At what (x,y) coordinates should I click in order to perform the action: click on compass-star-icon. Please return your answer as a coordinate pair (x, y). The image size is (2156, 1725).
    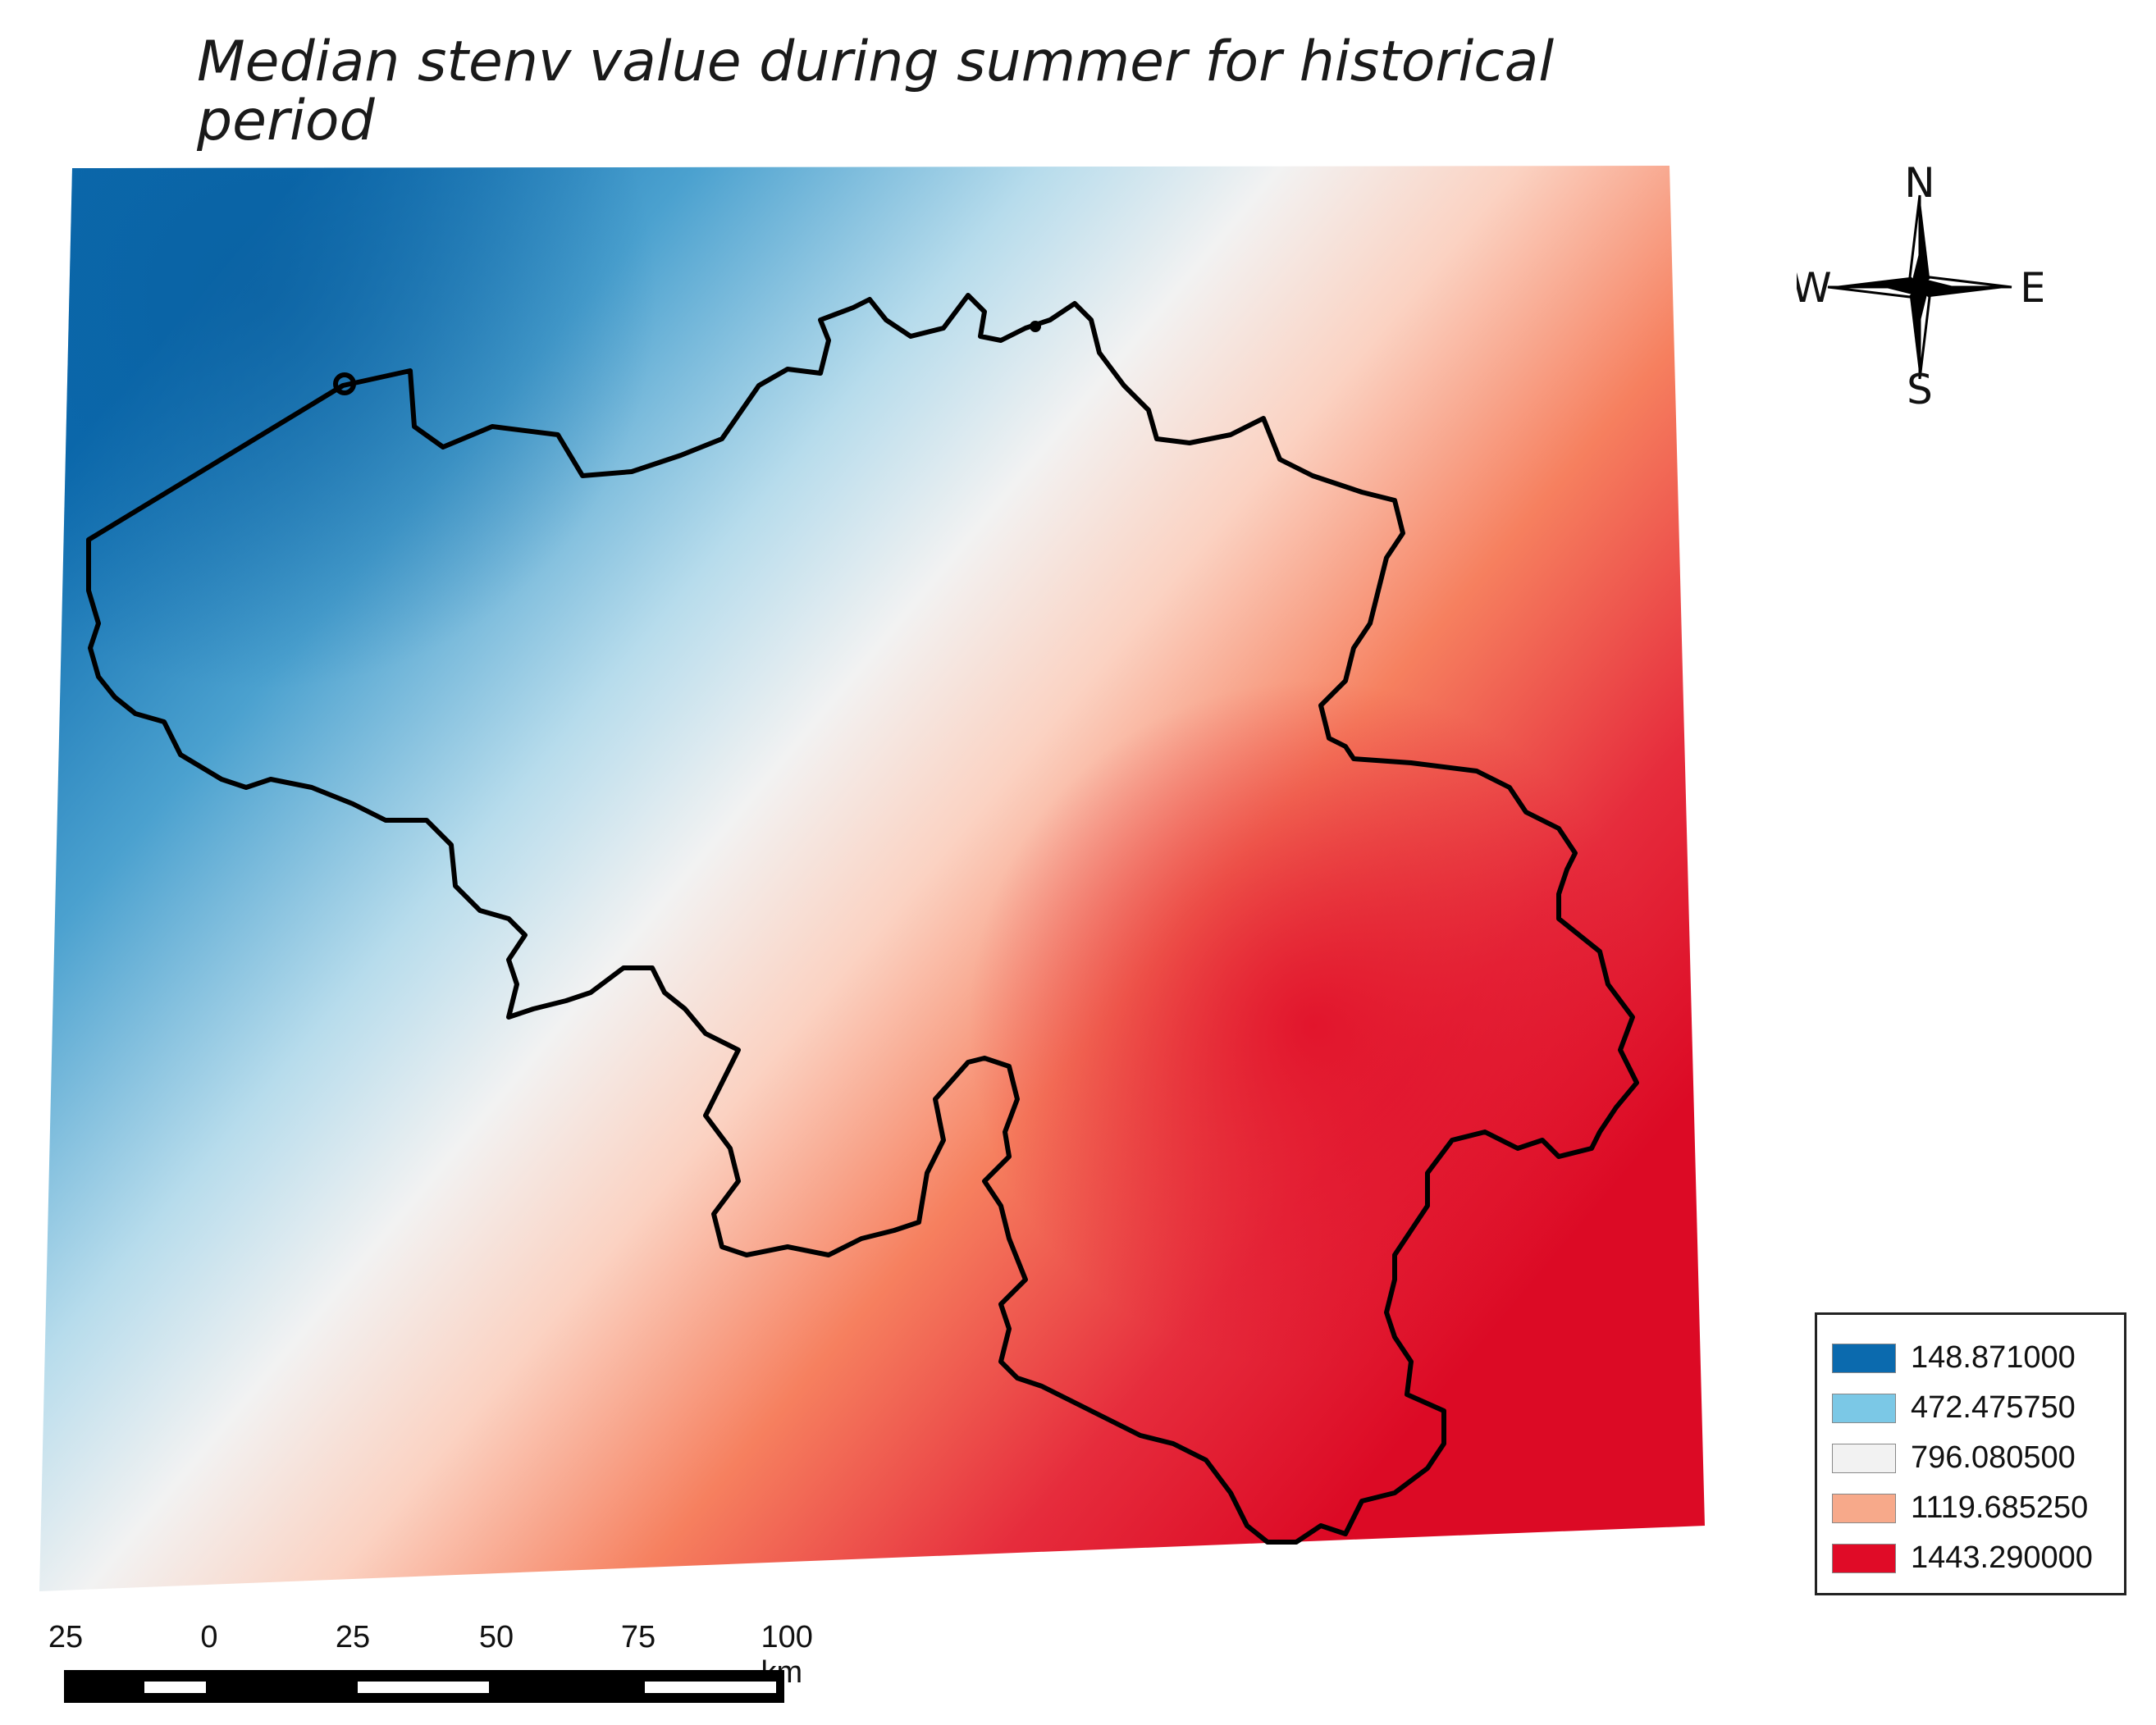
    Looking at the image, I should click on (1920, 287).